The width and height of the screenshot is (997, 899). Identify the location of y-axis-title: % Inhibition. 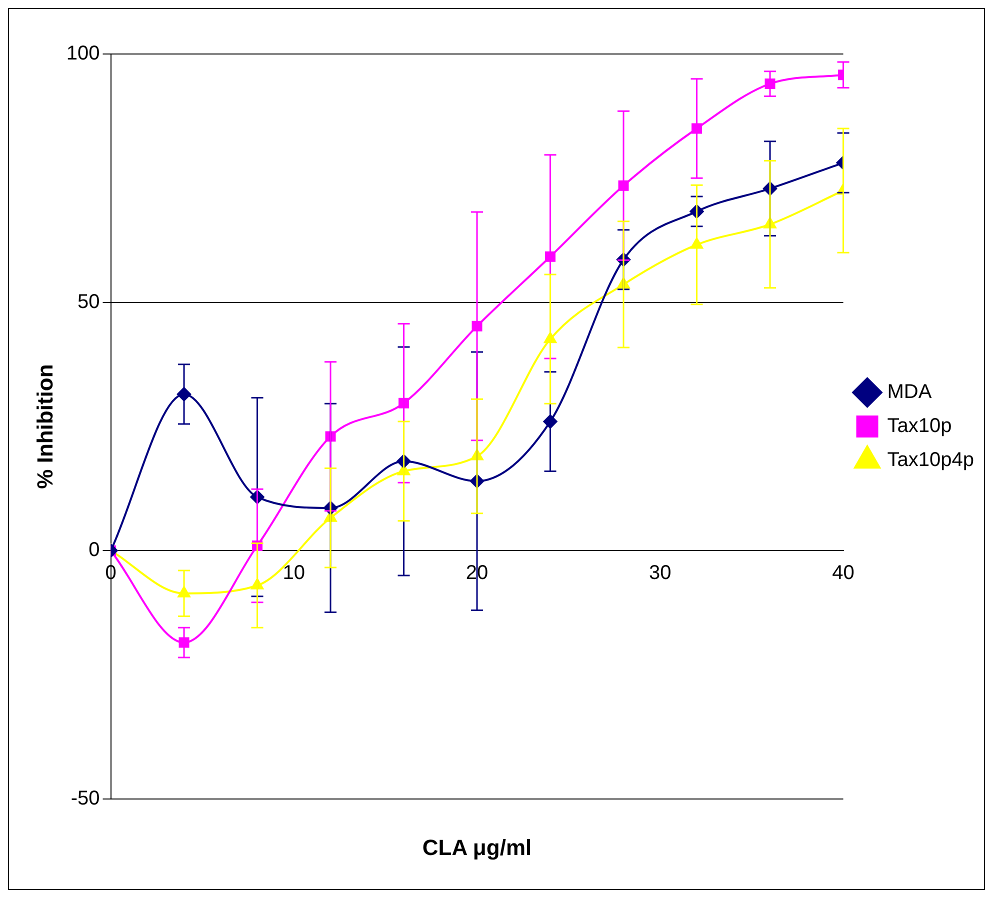
(45, 426).